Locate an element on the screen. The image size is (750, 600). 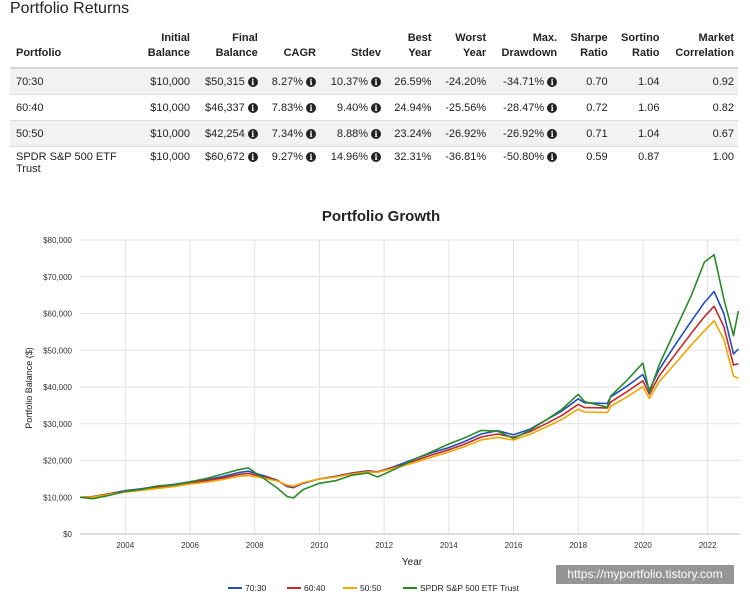
cell-value: 26.59% is located at coordinates (413, 81).